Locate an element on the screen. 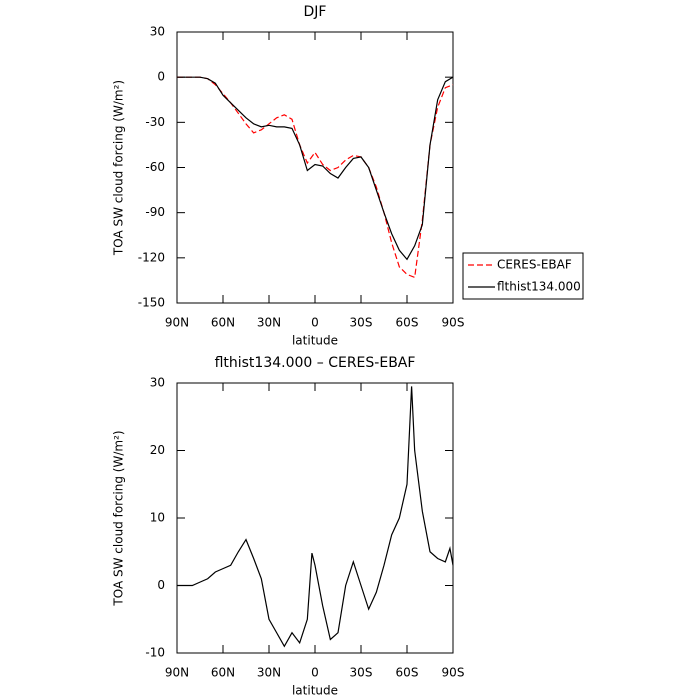 Image resolution: width=700 pixels, height=700 pixels. y-tick-label: -150 is located at coordinates (151, 303).